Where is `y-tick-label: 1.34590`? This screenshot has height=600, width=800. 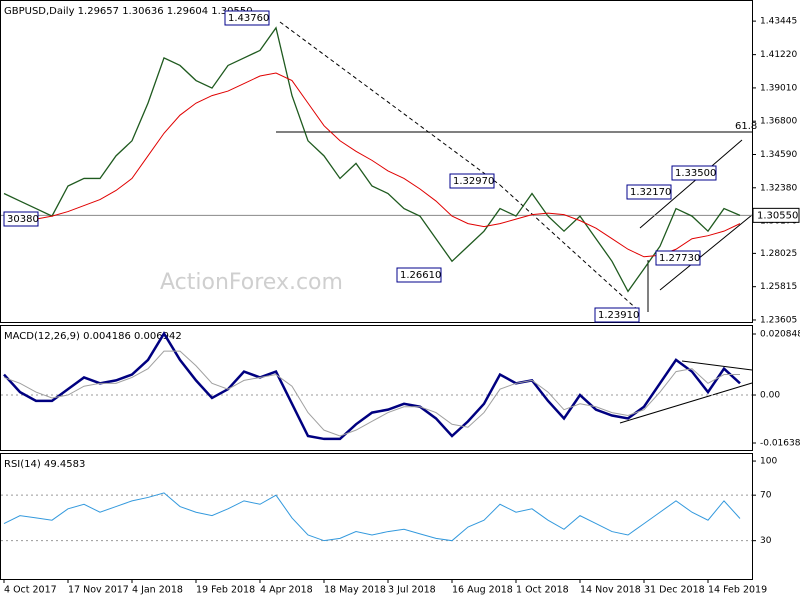 y-tick-label: 1.34590 is located at coordinates (778, 155).